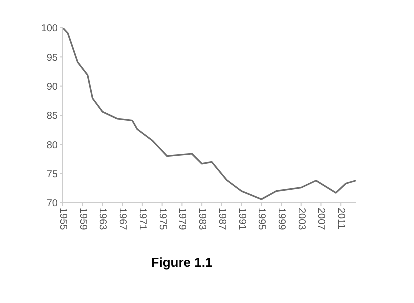 This screenshot has width=414, height=303. I want to click on y-tick-label: 85, so click(52, 116).